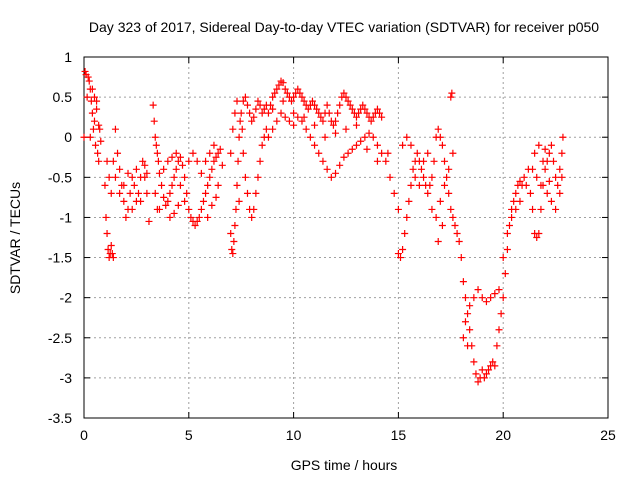 The image size is (640, 480). I want to click on x-tick-label: 5, so click(189, 435).